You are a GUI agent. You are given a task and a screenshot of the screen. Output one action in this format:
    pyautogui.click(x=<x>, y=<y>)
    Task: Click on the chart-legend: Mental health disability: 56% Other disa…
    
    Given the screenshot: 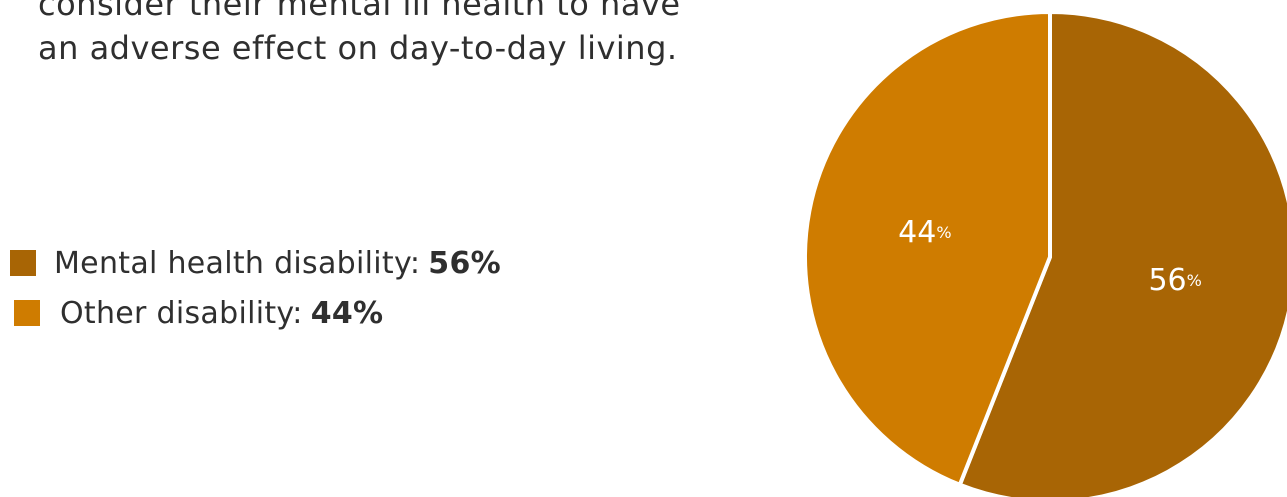 What is the action you would take?
    pyautogui.click(x=255, y=288)
    